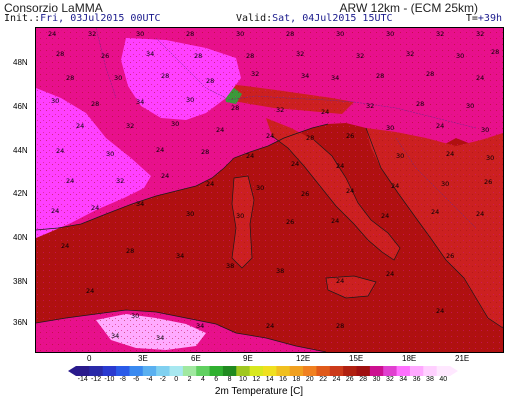 The height and width of the screenshot is (400, 518). Describe the element at coordinates (230, 266) in the screenshot. I see `temperature-value: 38` at that location.